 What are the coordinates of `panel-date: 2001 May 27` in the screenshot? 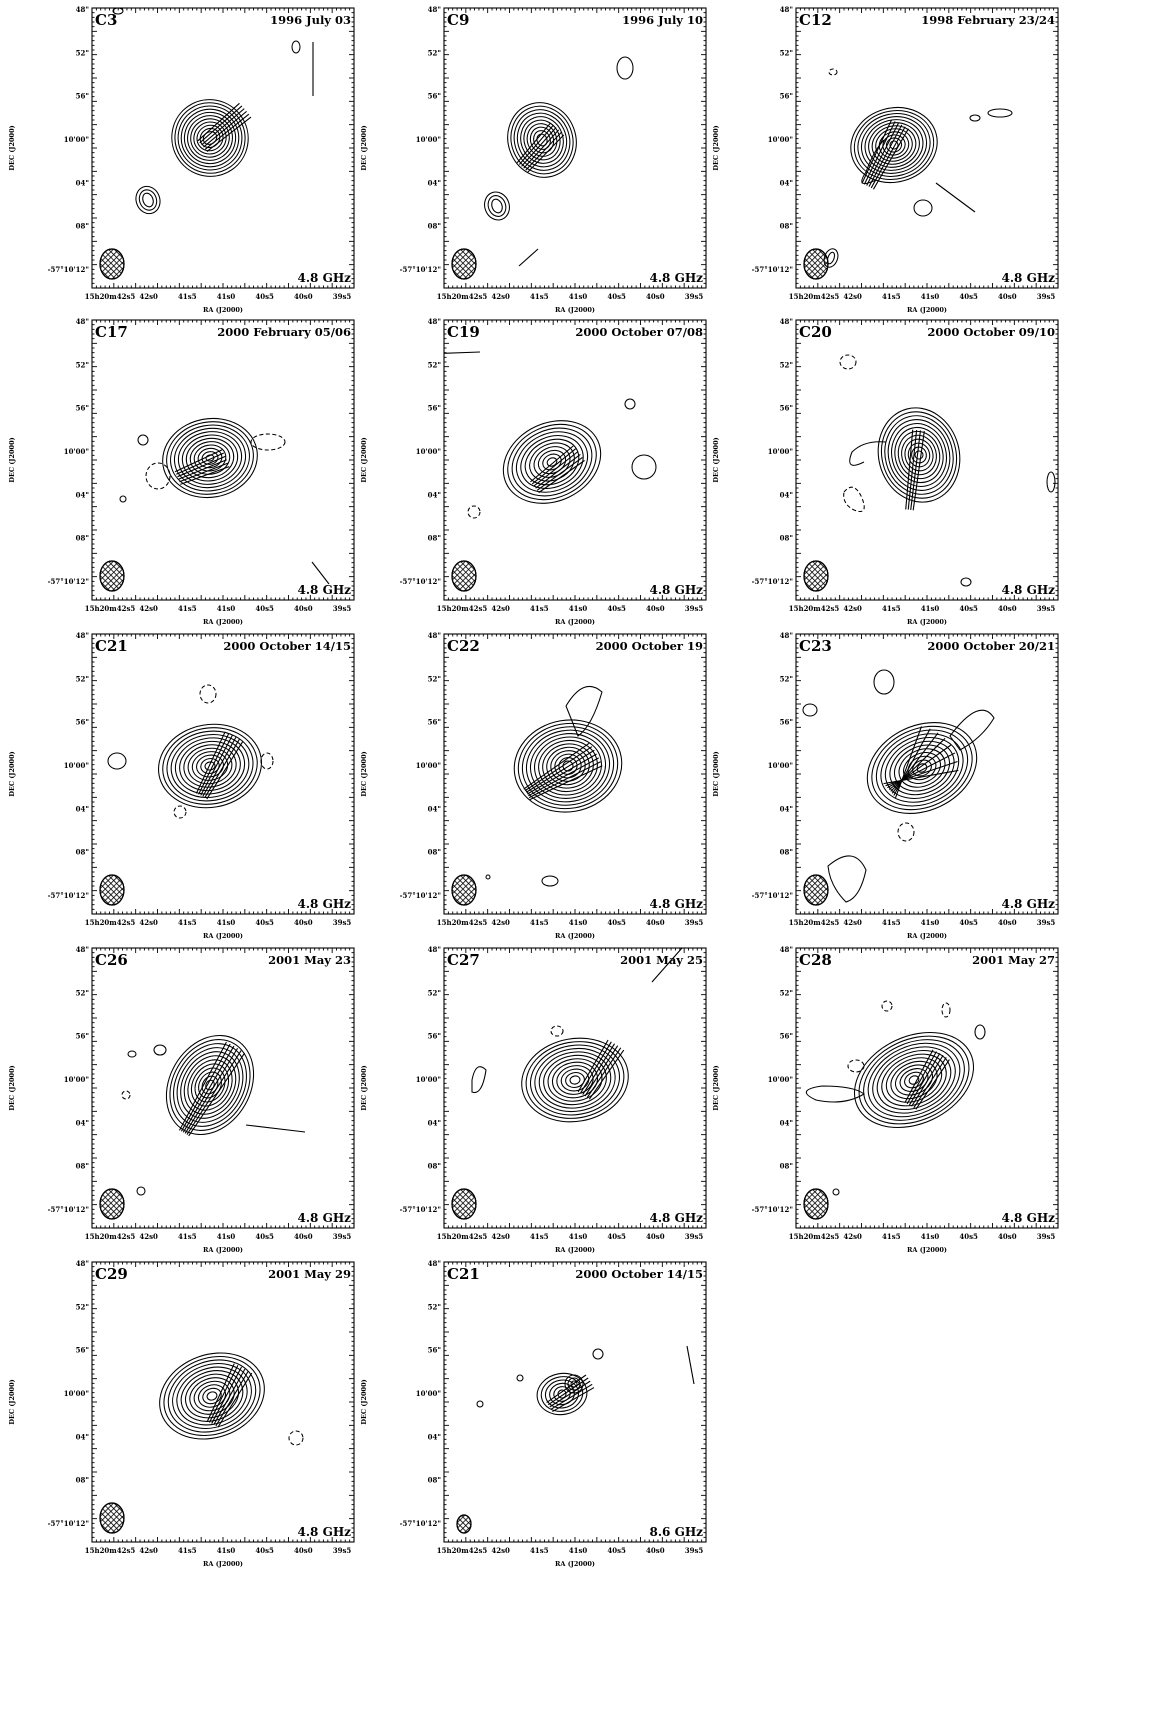 It's located at (1013, 960).